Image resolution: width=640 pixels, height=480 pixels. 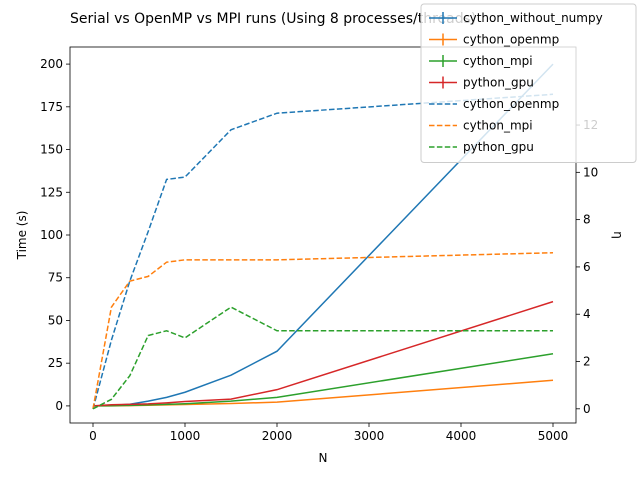 What do you see at coordinates (51, 235) in the screenshot?
I see `y-tick-label: 100` at bounding box center [51, 235].